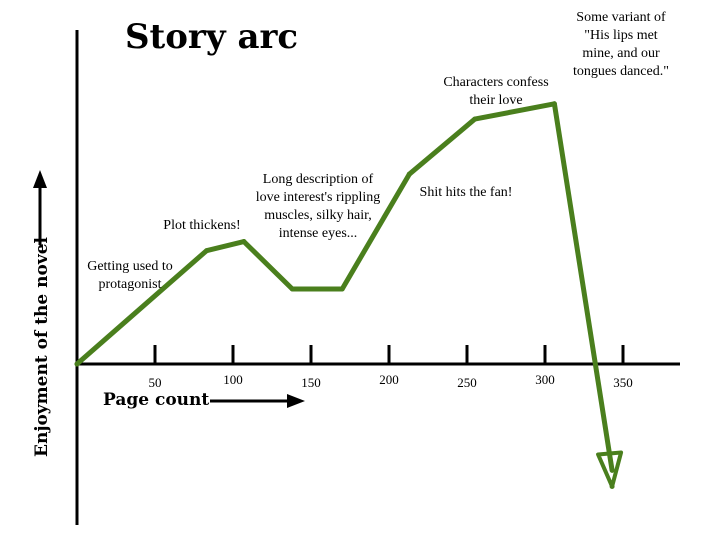  I want to click on annotation: Plot thickens!, so click(201, 225).